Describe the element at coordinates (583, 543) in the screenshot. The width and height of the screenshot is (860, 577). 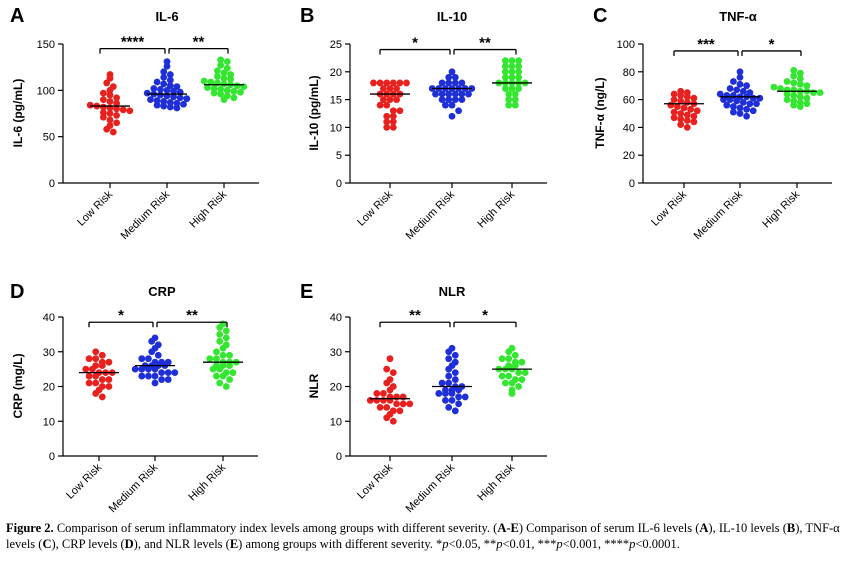
I see `caption-text: <0.001,` at that location.